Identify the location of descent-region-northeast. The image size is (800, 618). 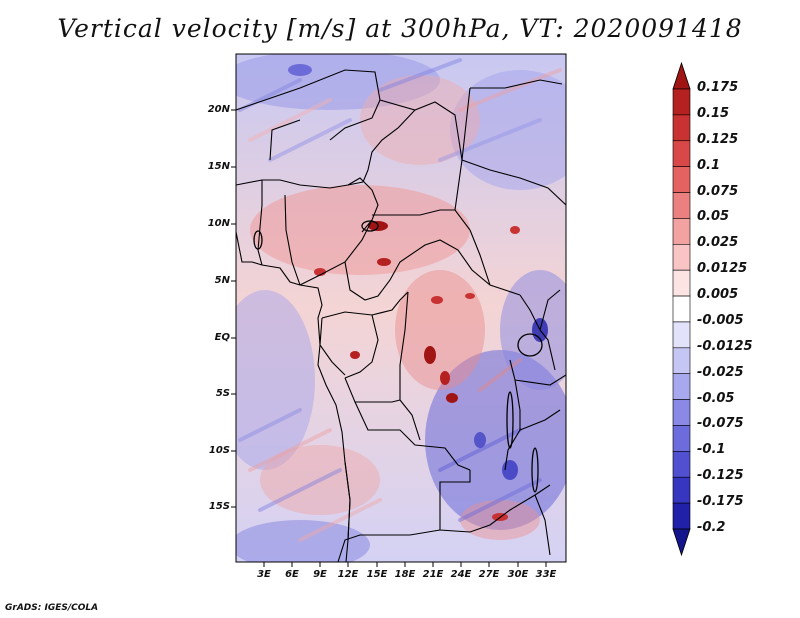
(508, 130).